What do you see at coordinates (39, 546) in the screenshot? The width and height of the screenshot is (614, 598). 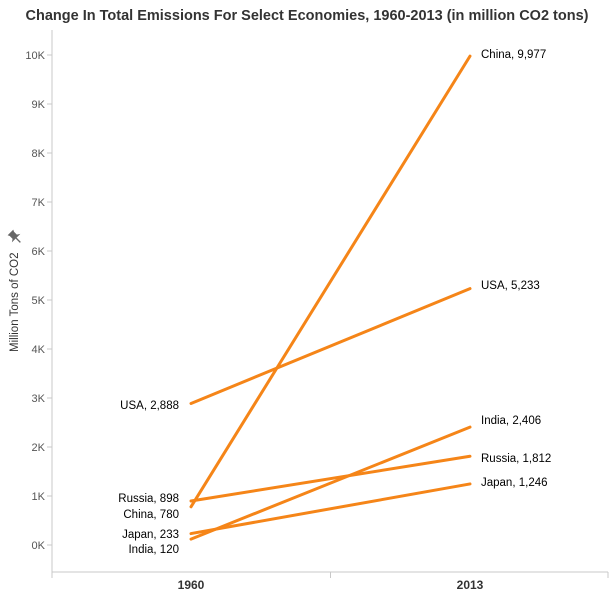 I see `y-tick-label: 0K` at bounding box center [39, 546].